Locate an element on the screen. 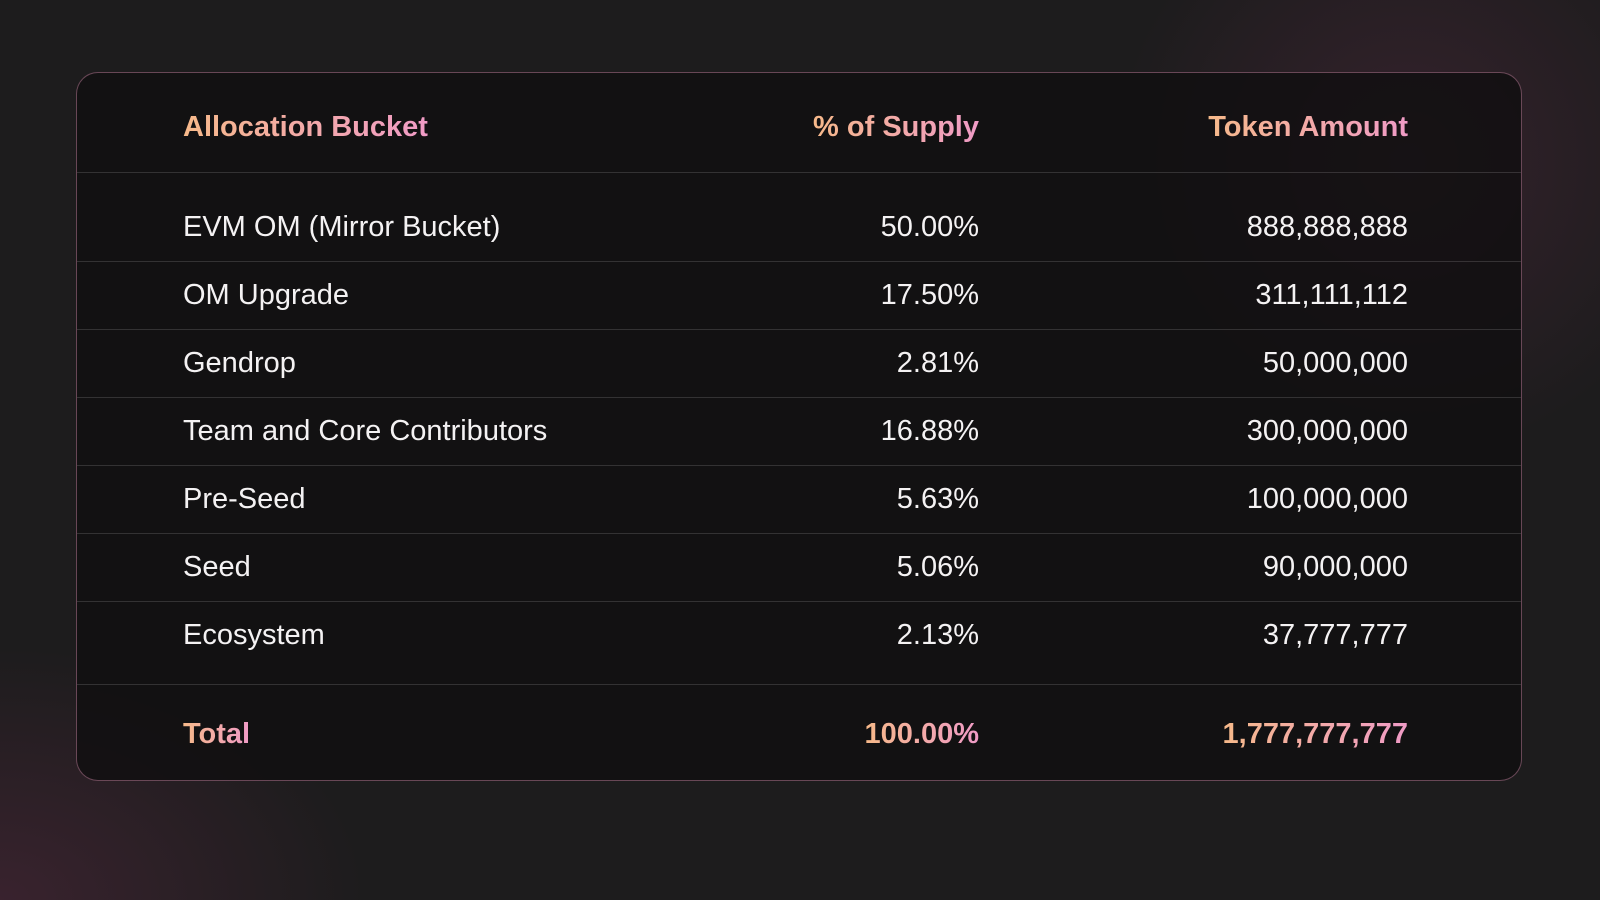  table-cell: 2.13% is located at coordinates (937, 634).